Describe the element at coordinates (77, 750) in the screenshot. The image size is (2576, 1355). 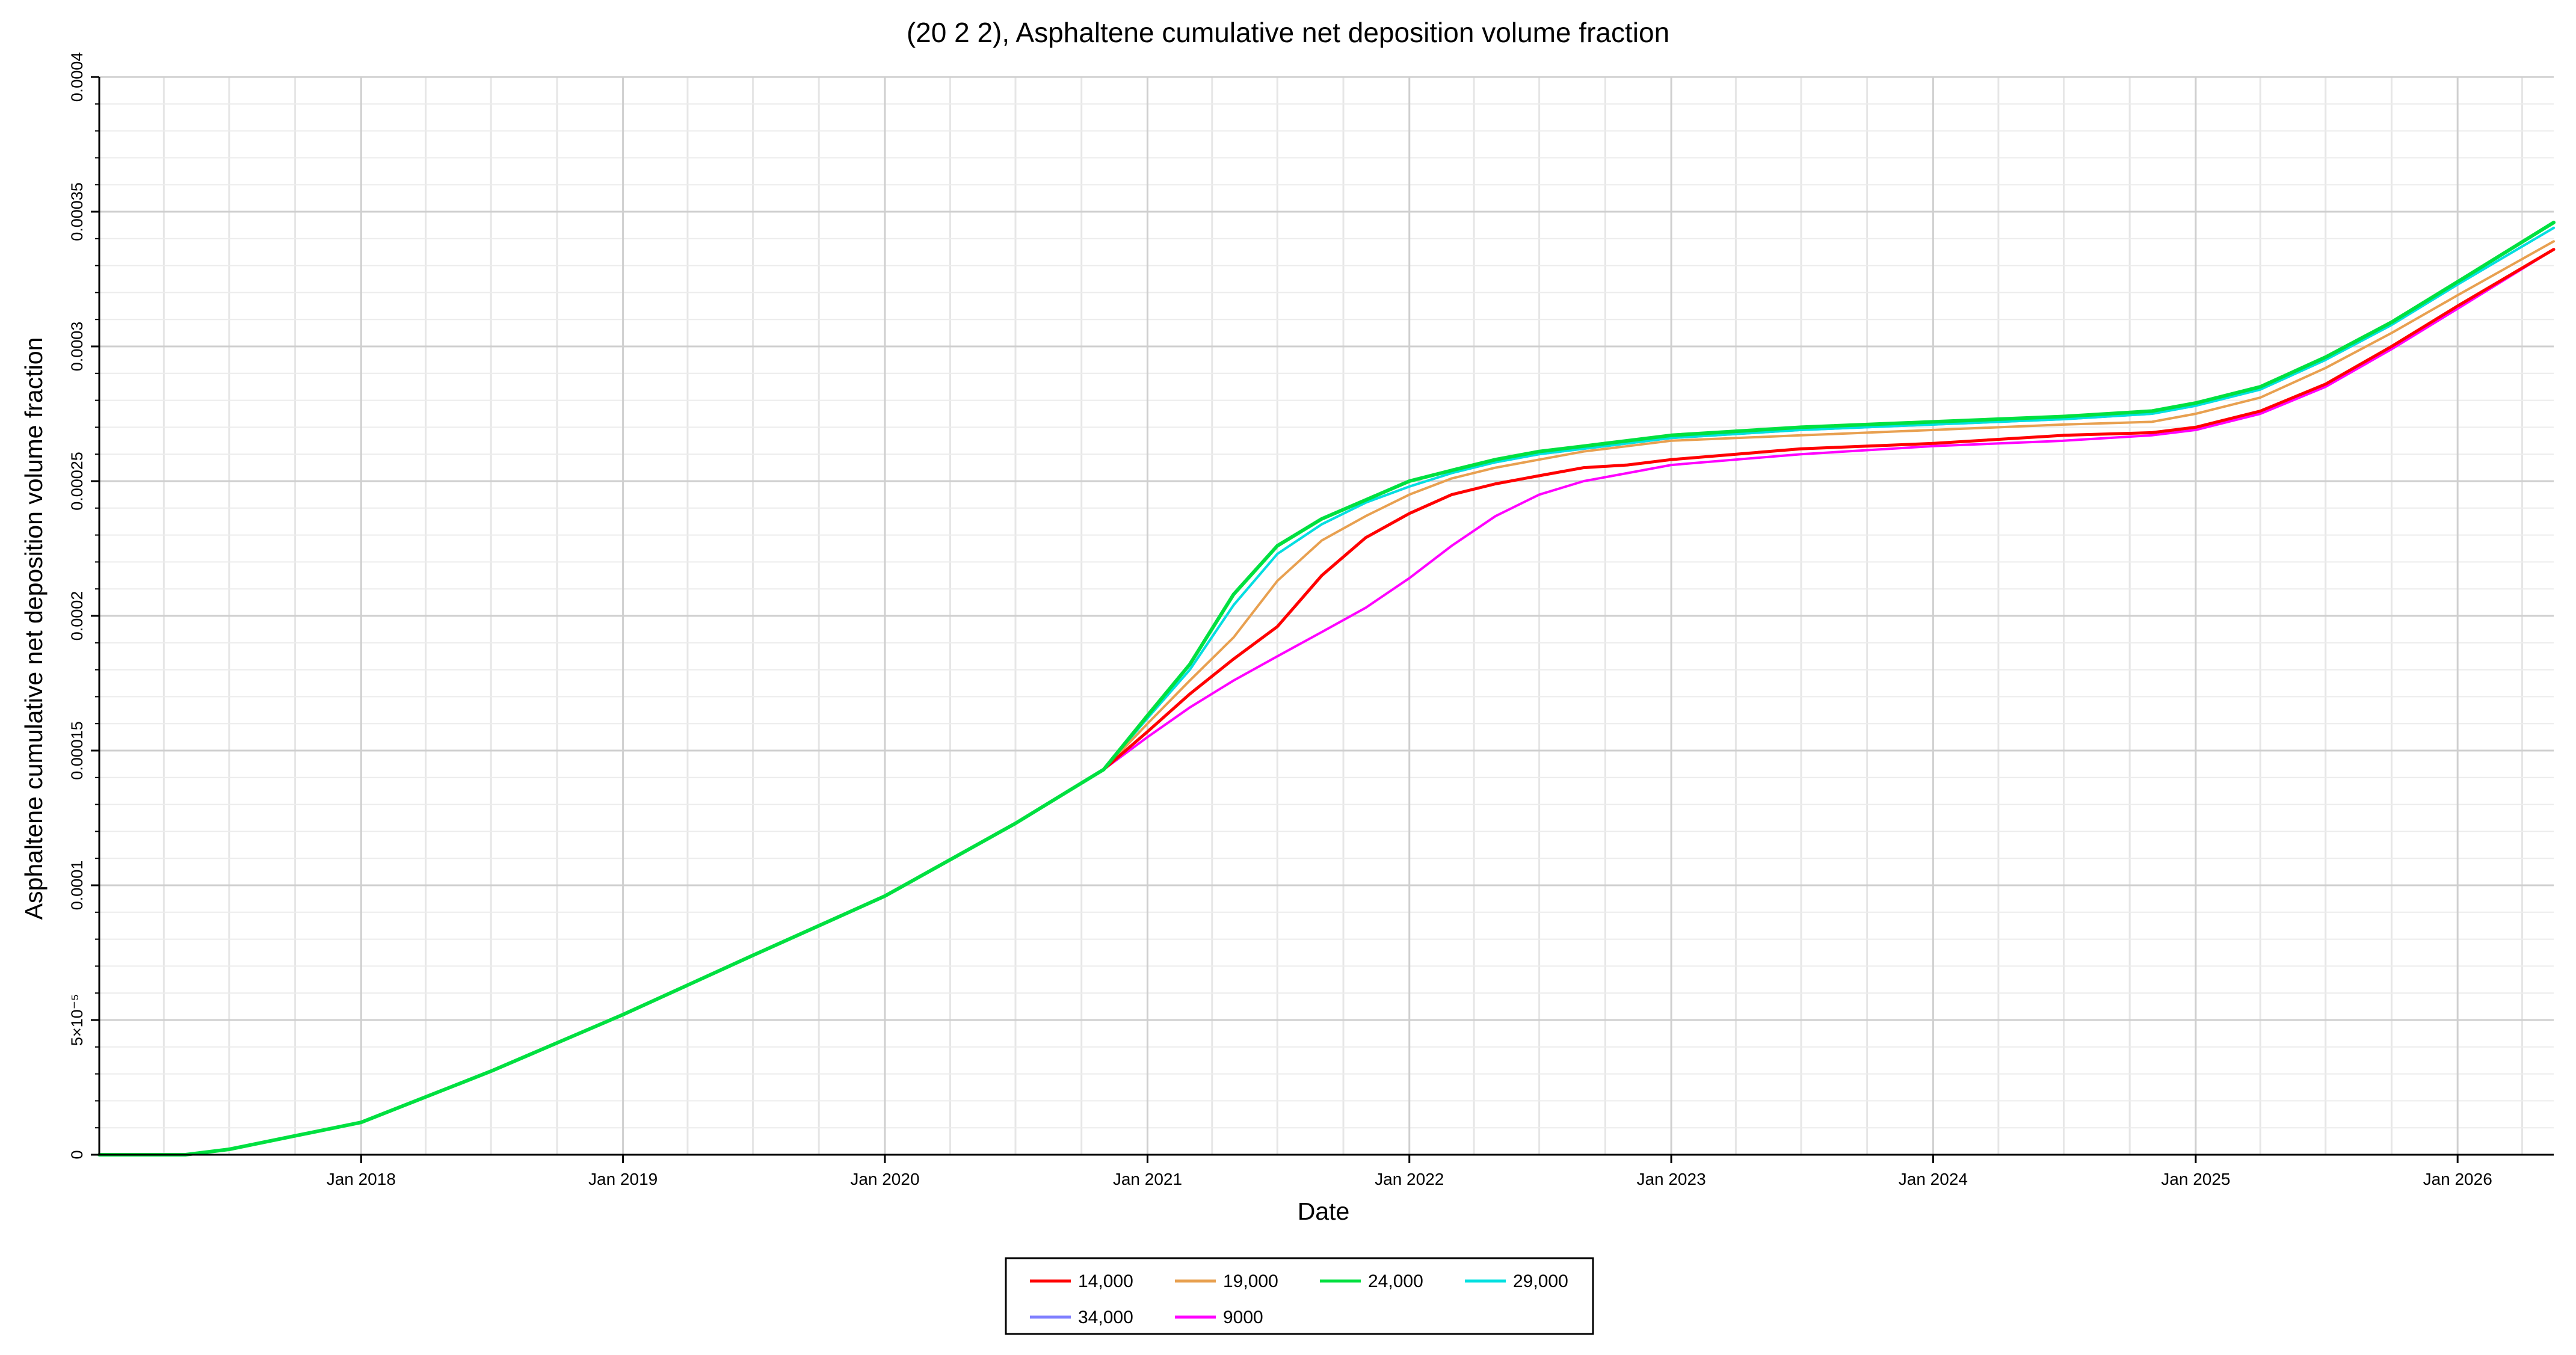
I see `y-tick-label: 0.00015` at that location.